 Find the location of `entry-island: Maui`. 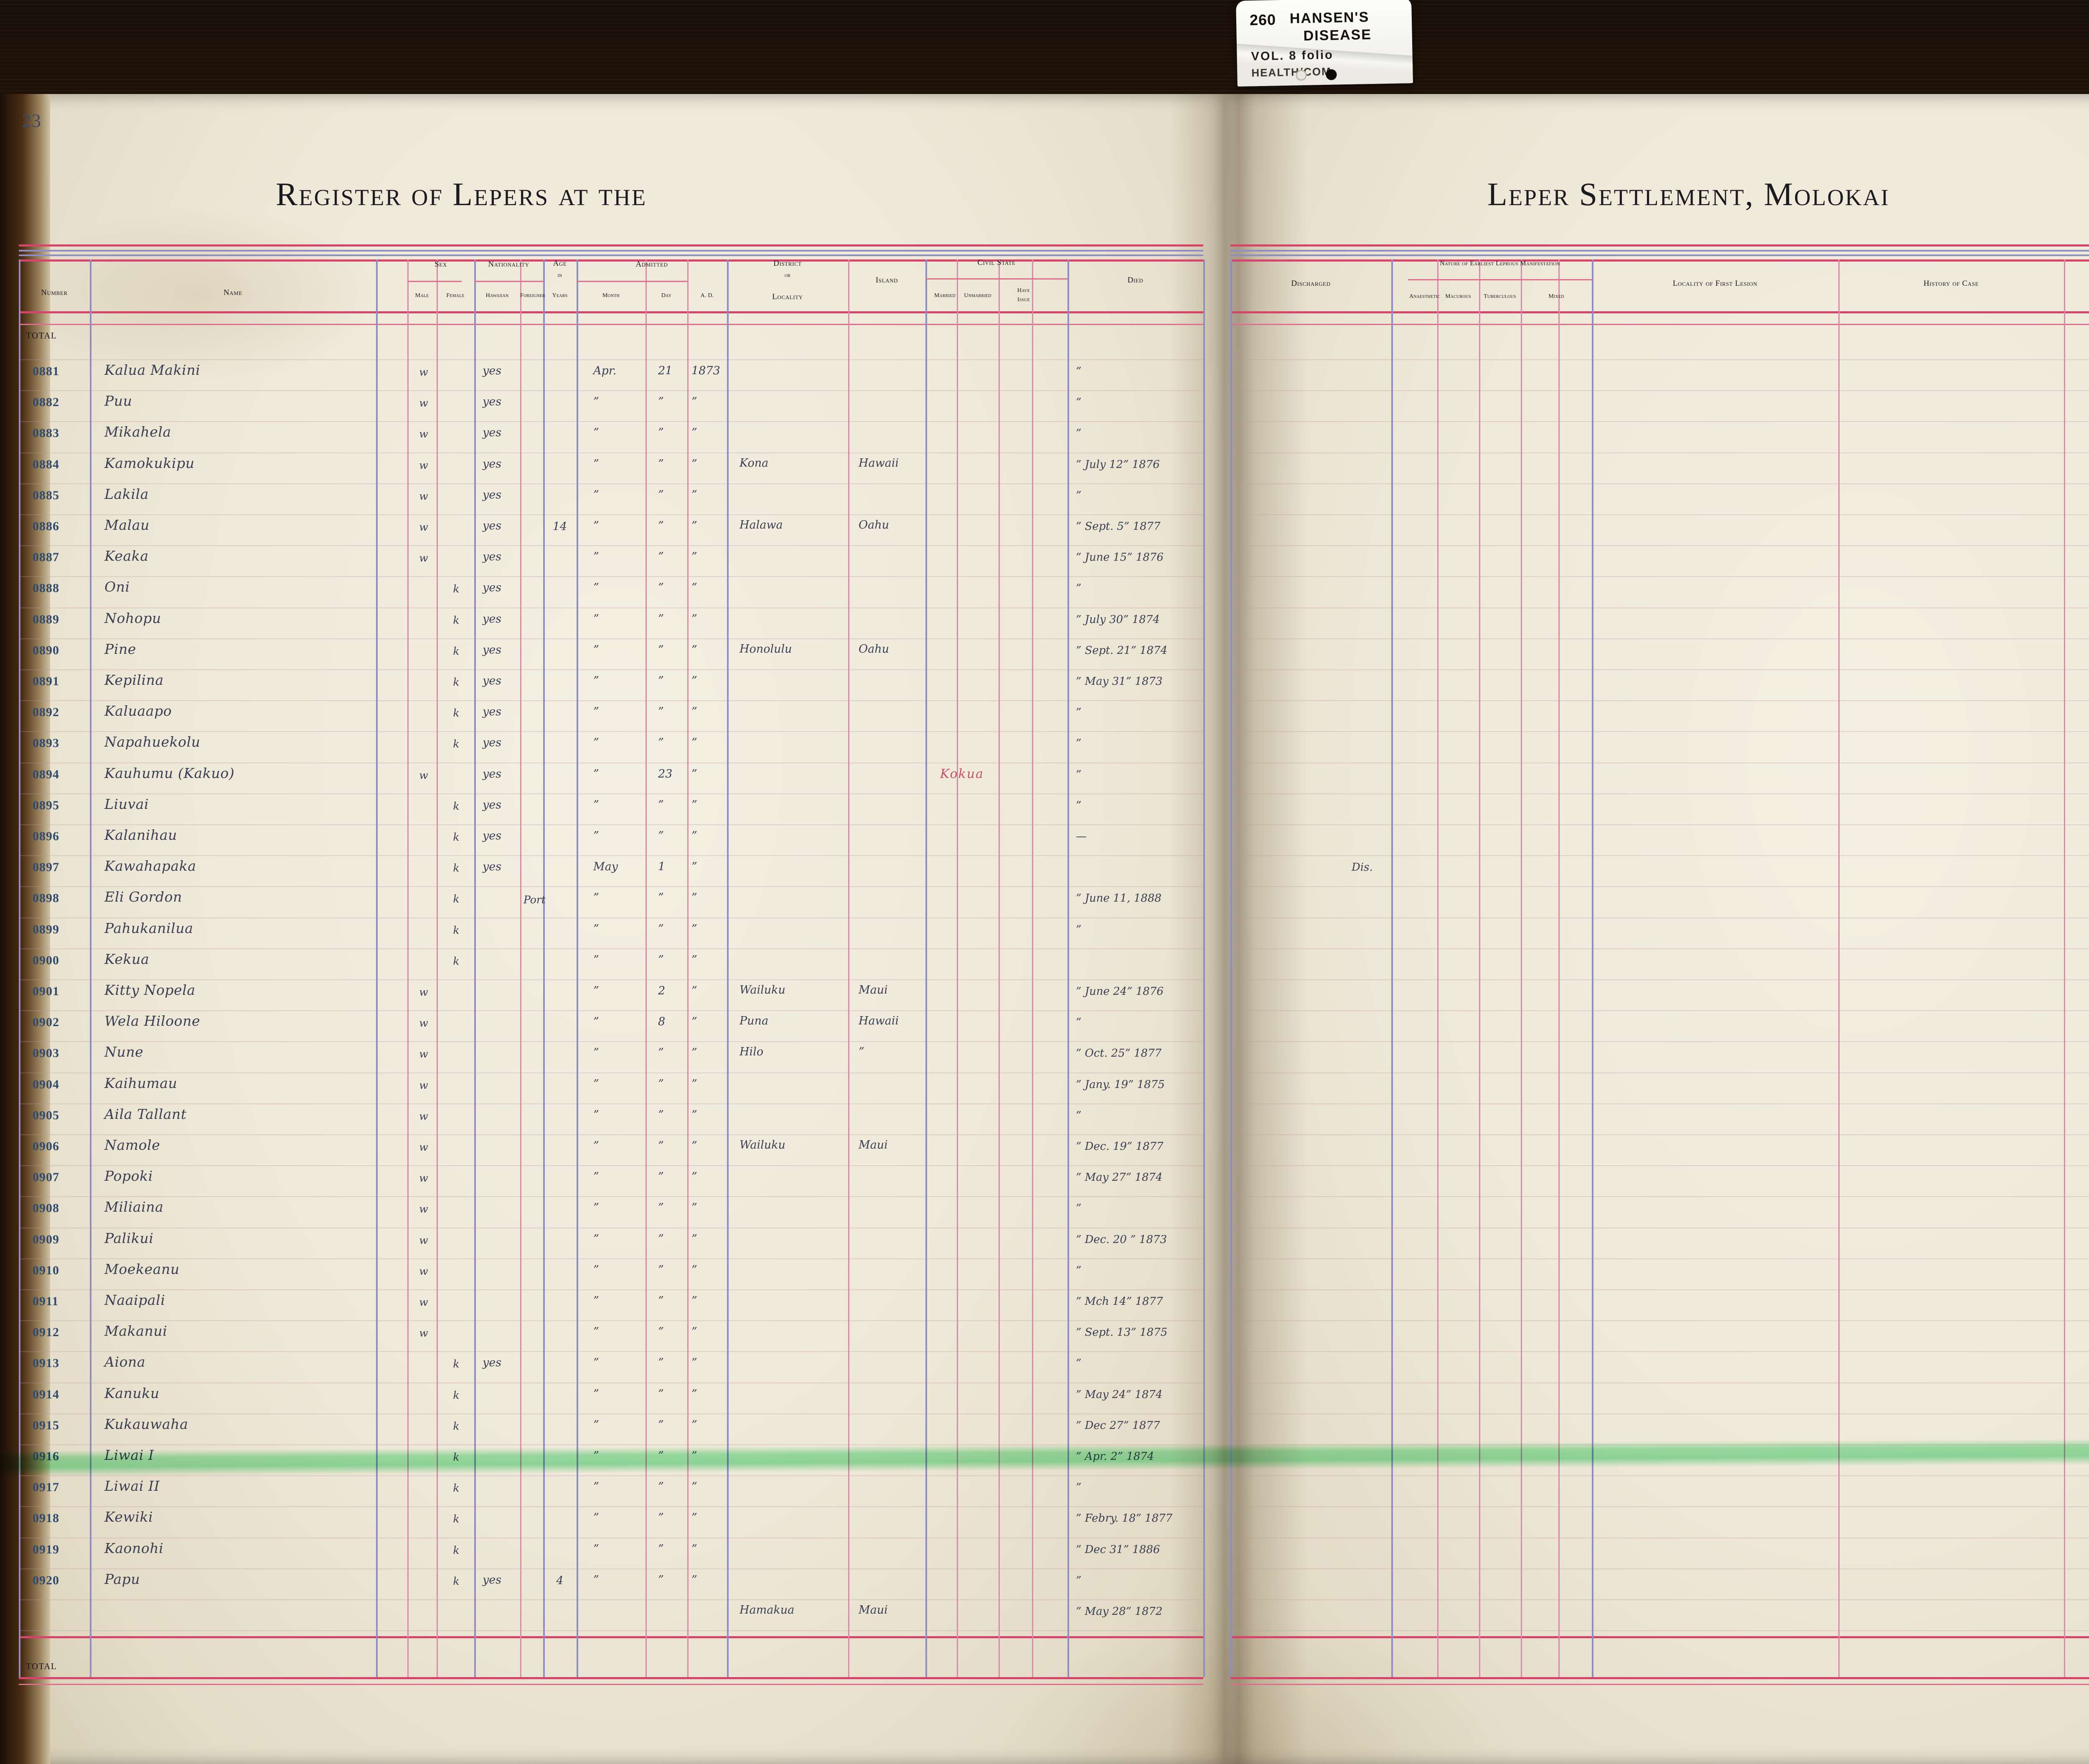

entry-island: Maui is located at coordinates (873, 1145).